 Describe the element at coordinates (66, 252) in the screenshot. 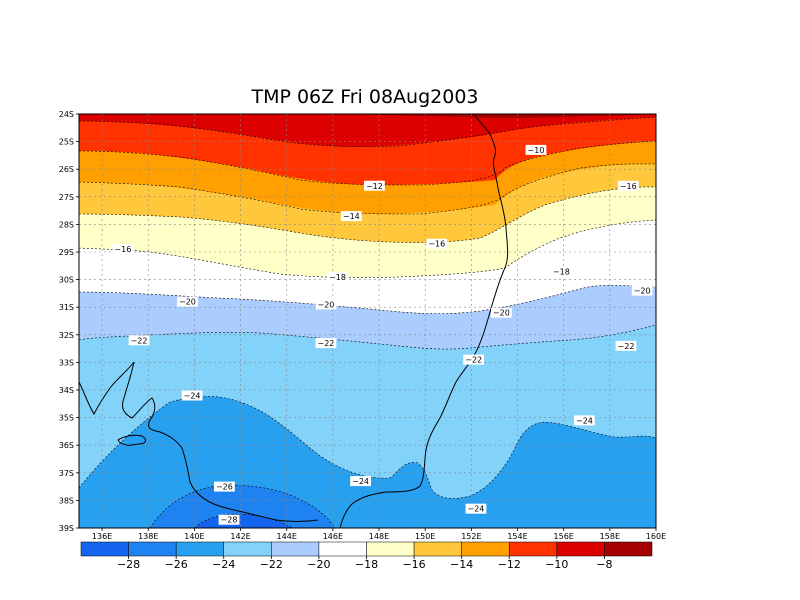

I see `lat-tick-label: 29S` at that location.